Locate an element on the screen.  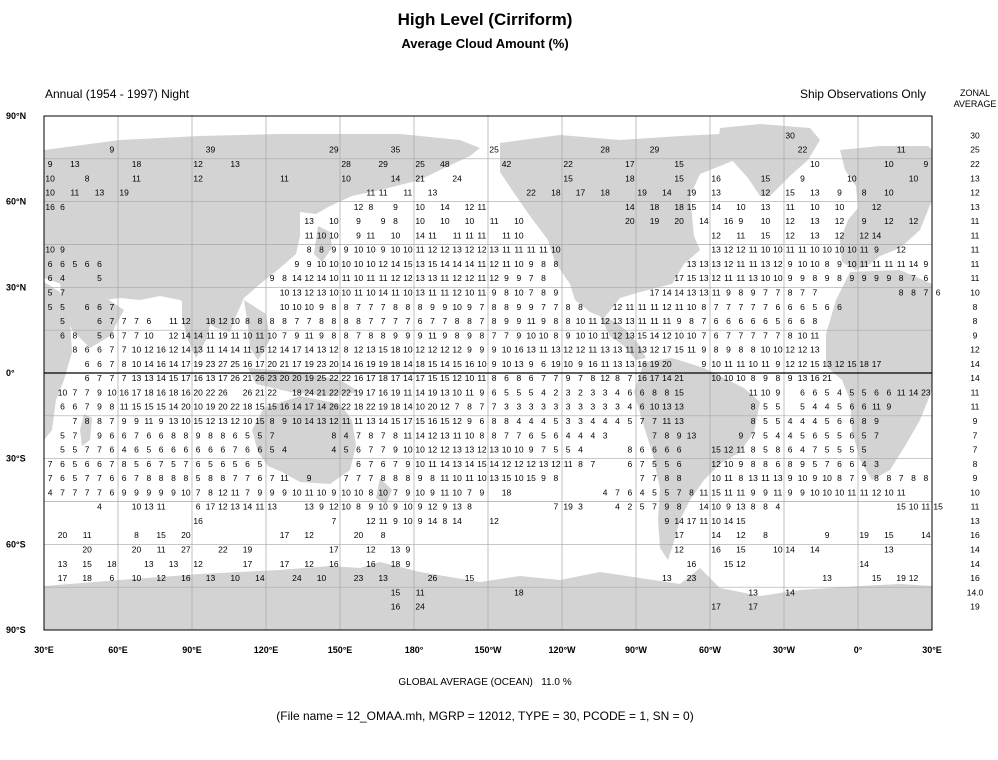
zonal-average-value: 13 is located at coordinates (975, 521).